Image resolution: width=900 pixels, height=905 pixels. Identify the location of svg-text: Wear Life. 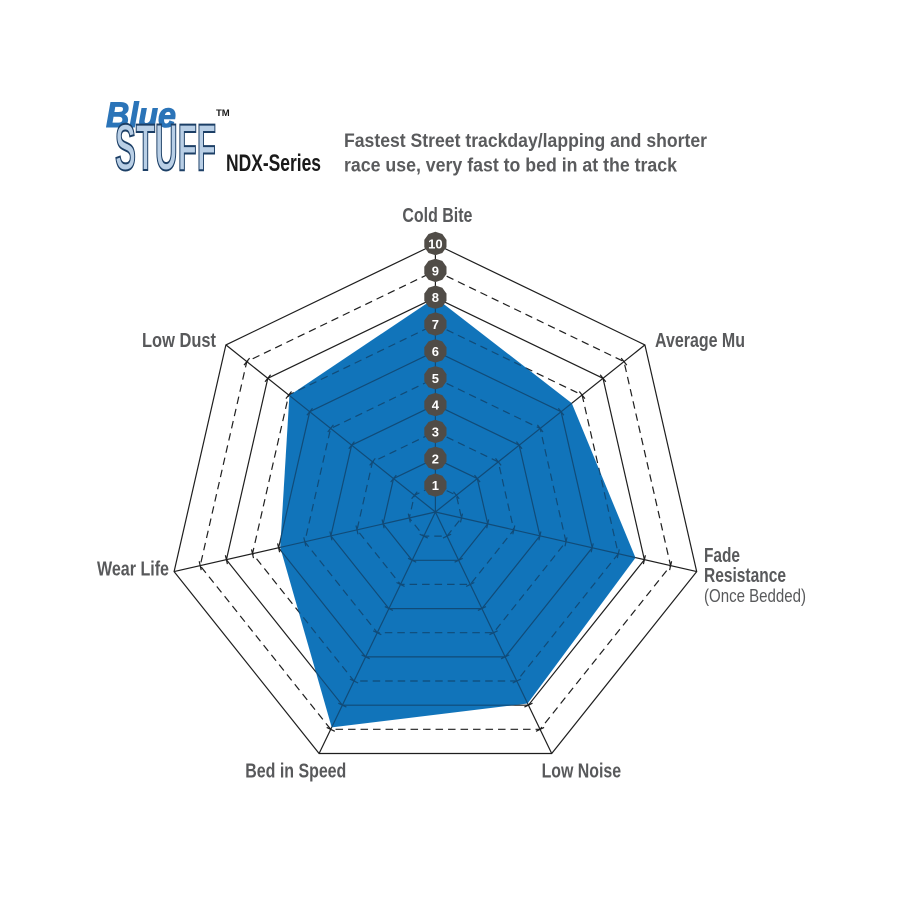
(133, 570).